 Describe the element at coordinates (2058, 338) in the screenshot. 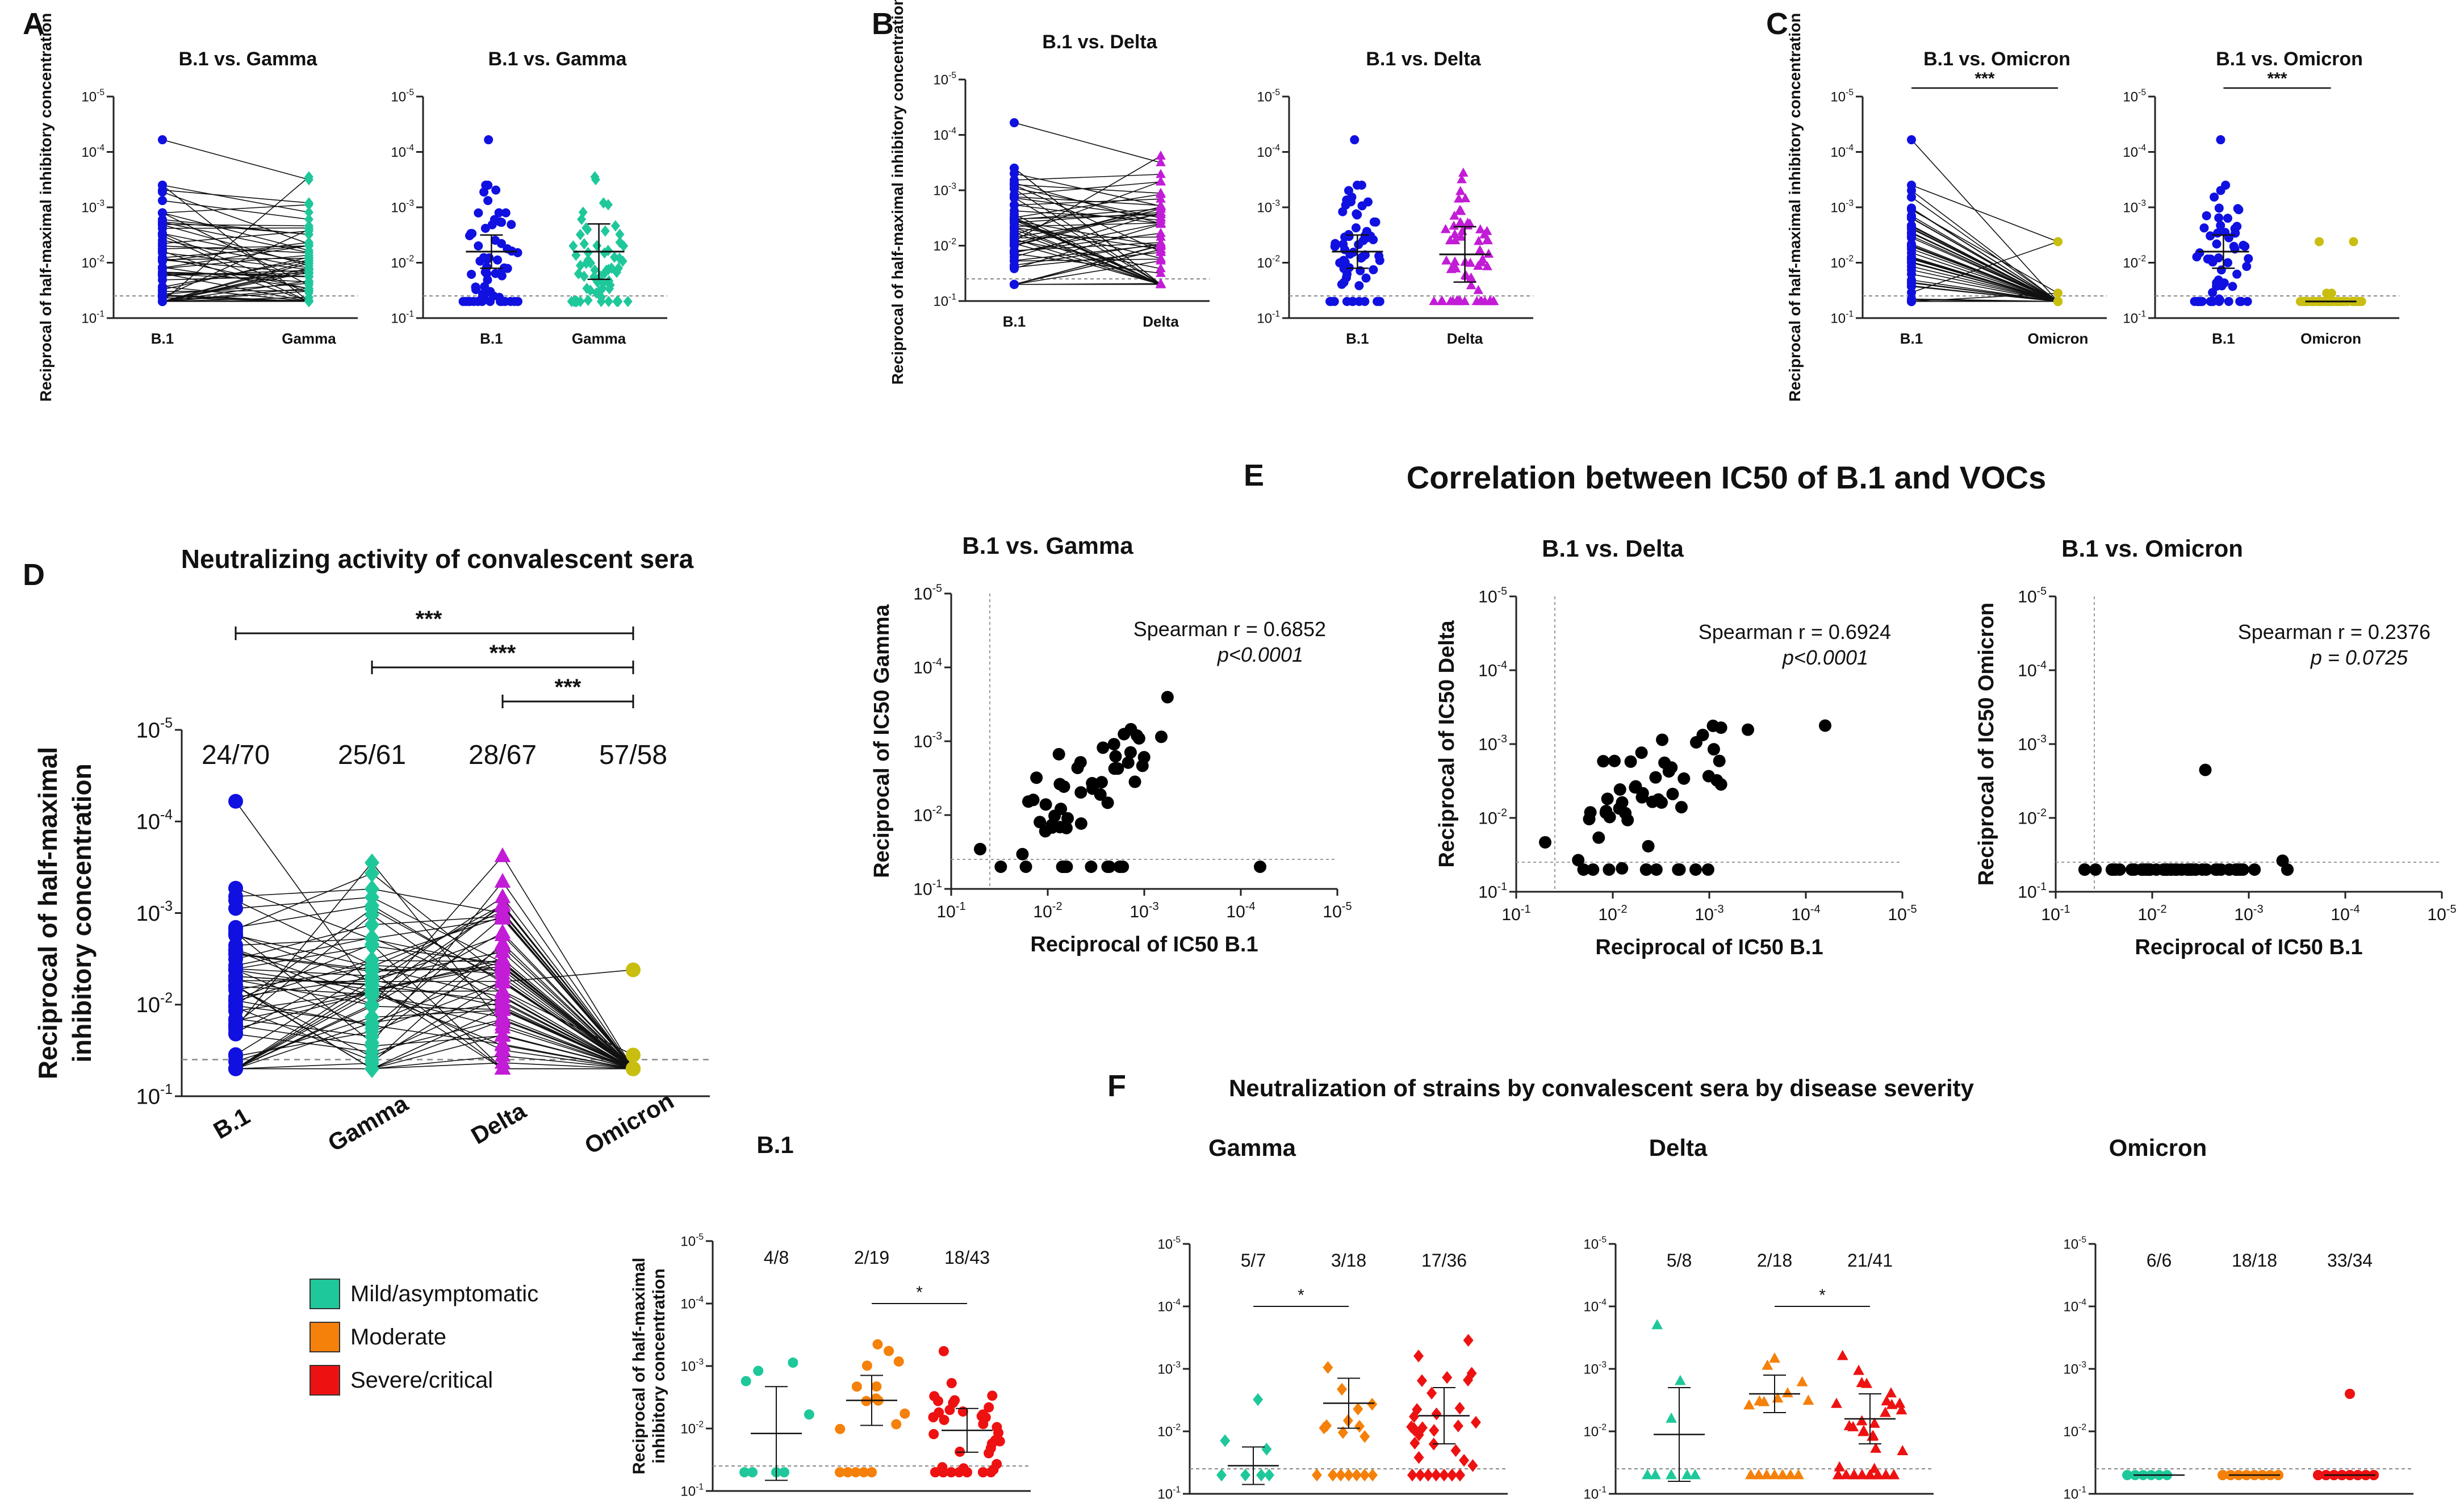

I see `category-label: Omicron` at that location.